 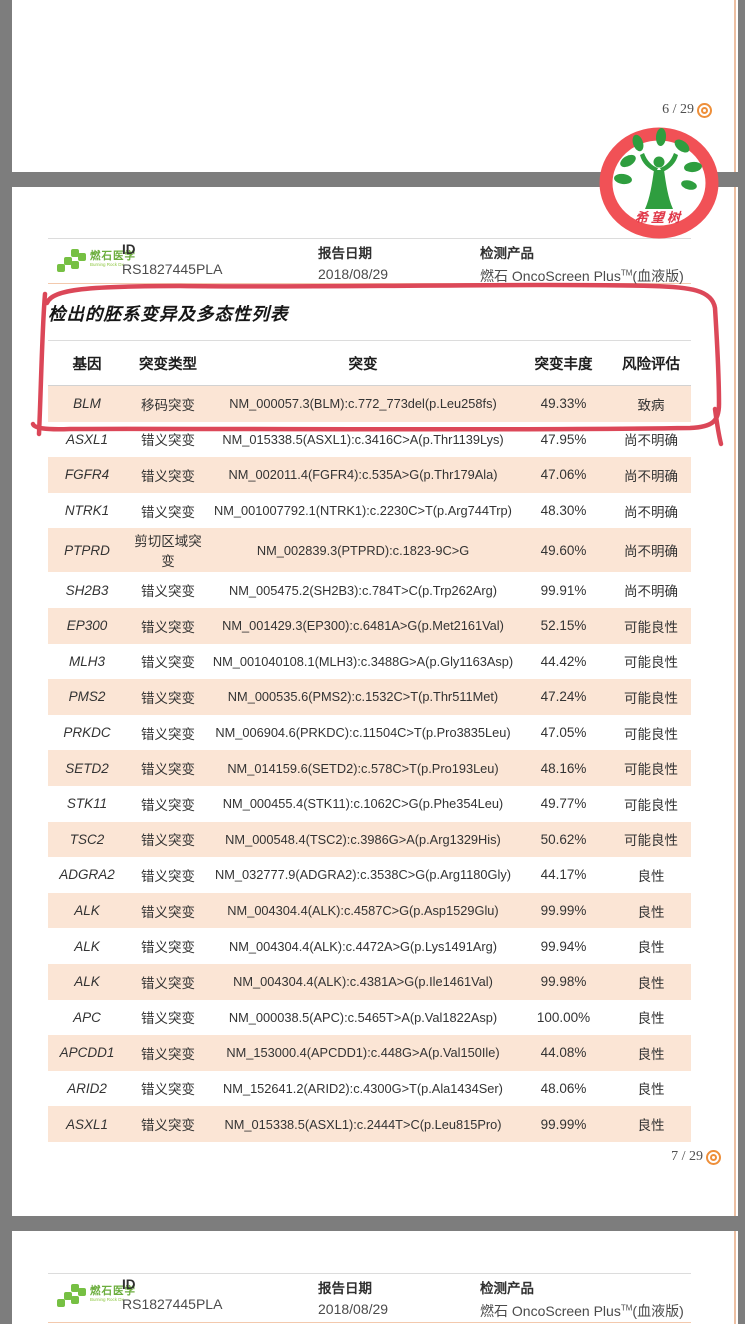 What do you see at coordinates (87, 511) in the screenshot?
I see `cell-gene: NTRK1` at bounding box center [87, 511].